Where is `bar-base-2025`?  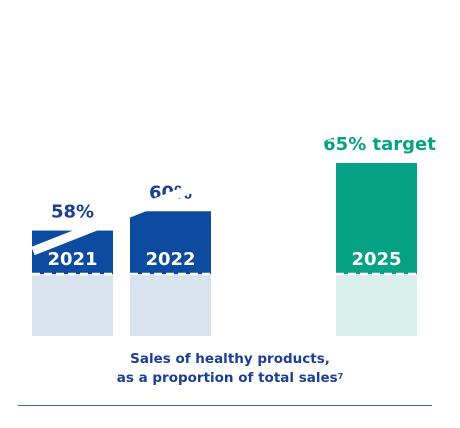
bar-base-2025 is located at coordinates (376, 305).